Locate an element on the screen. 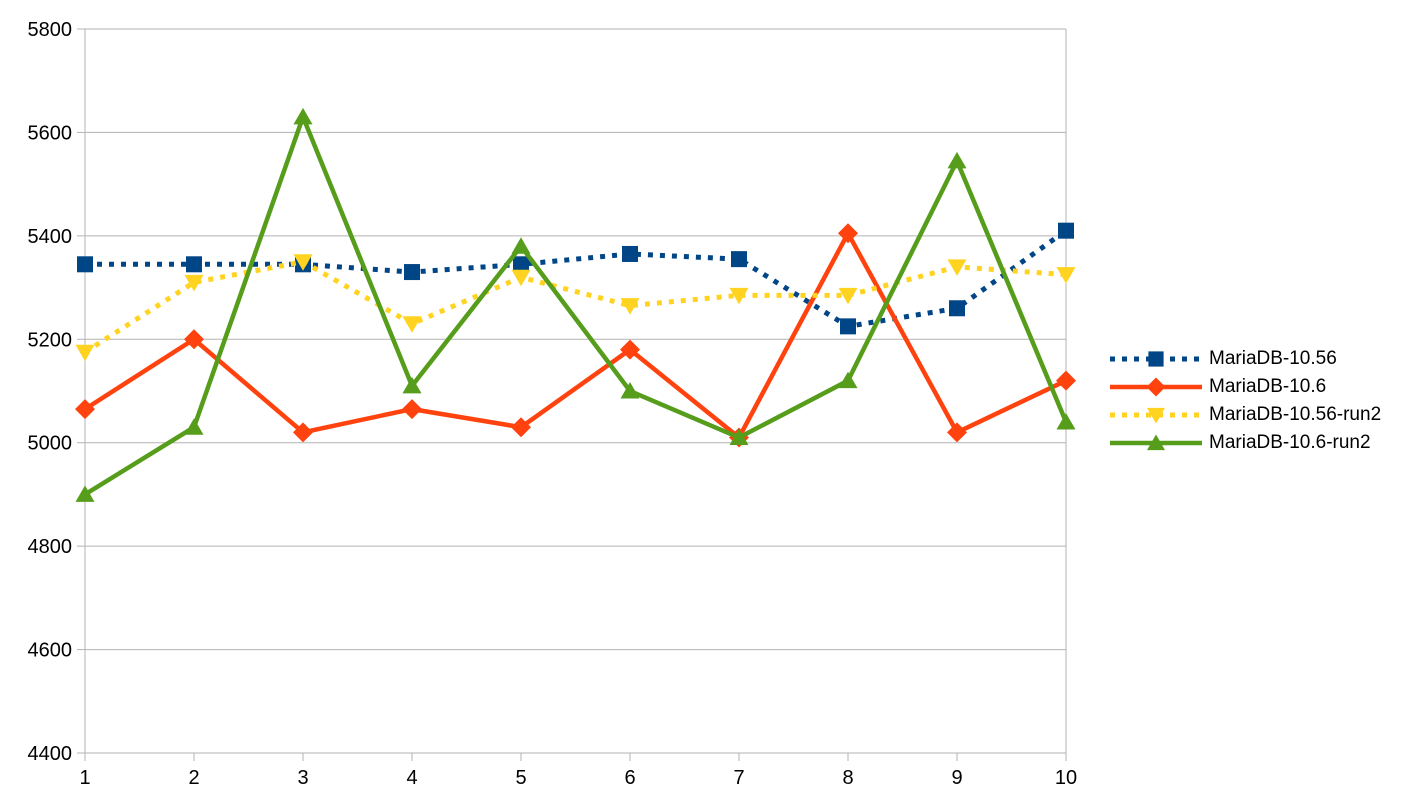  x-axis-label: 5 is located at coordinates (520, 778).